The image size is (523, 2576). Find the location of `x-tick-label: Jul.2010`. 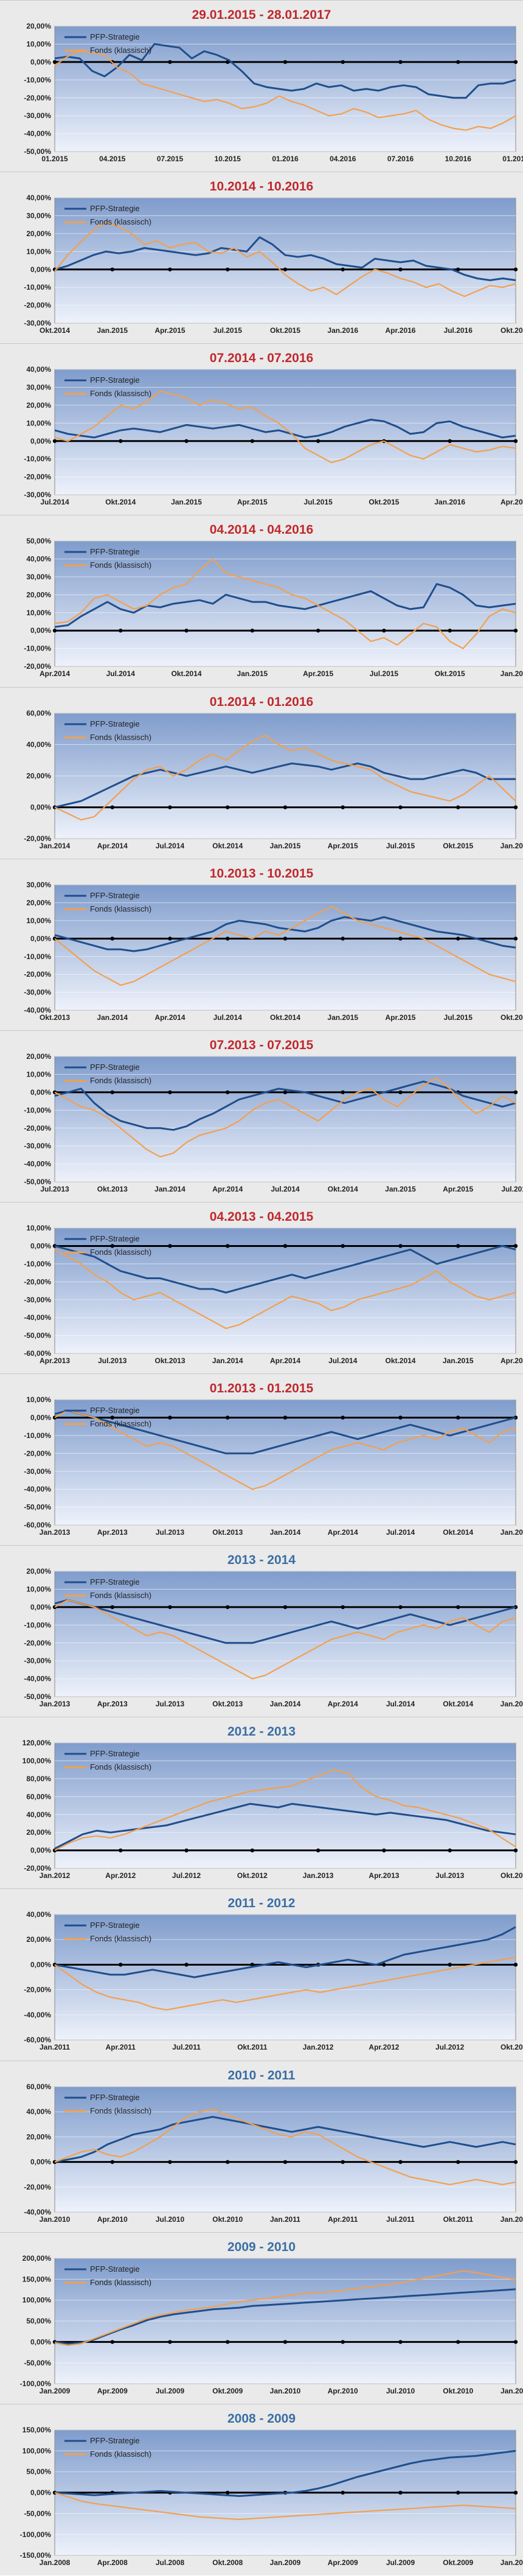

x-tick-label: Jul.2010 is located at coordinates (170, 2219).